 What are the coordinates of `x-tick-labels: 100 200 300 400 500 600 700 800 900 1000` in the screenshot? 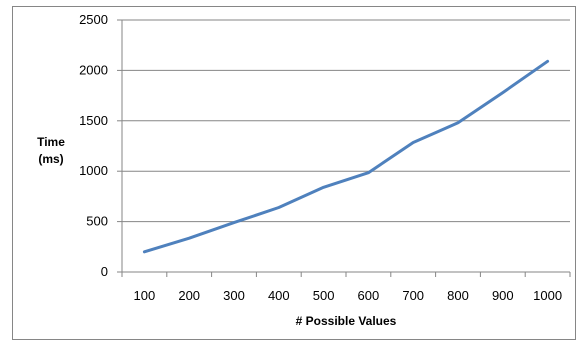 It's located at (348, 295).